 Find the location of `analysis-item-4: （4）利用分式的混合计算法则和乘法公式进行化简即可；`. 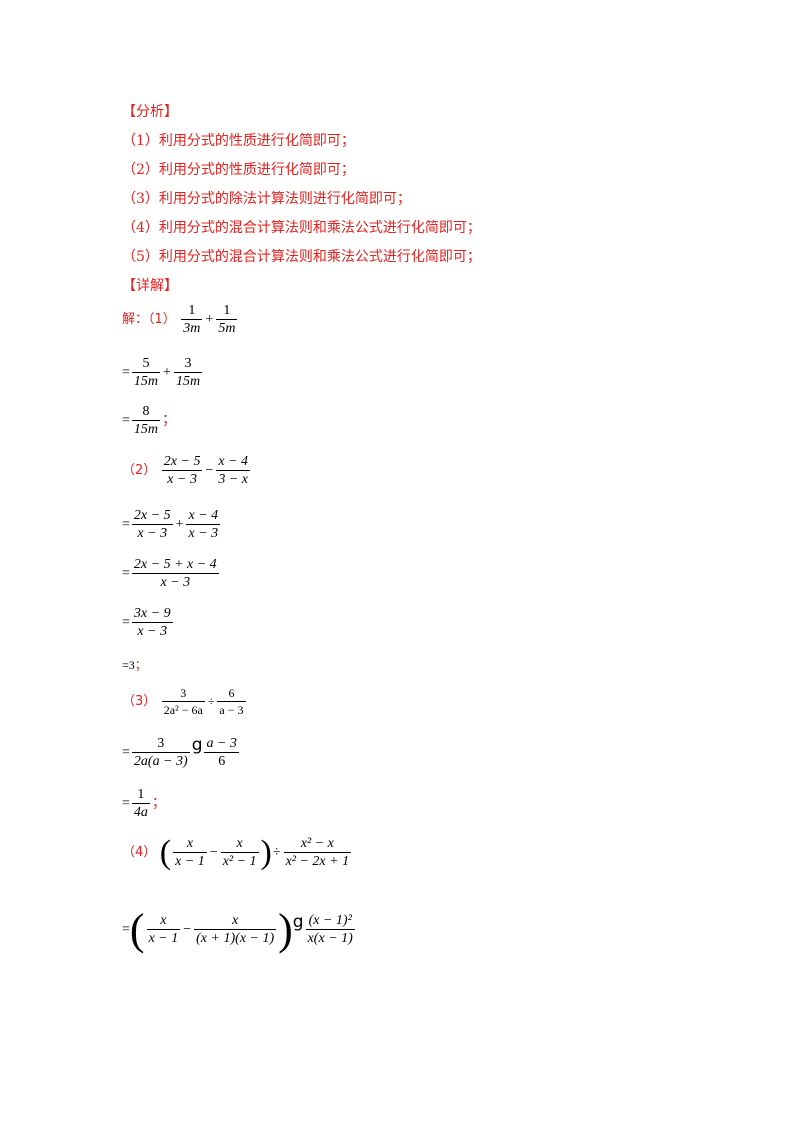

analysis-item-4: （4）利用分式的混合计算法则和乘法公式进行化简即可； is located at coordinates (301, 228).